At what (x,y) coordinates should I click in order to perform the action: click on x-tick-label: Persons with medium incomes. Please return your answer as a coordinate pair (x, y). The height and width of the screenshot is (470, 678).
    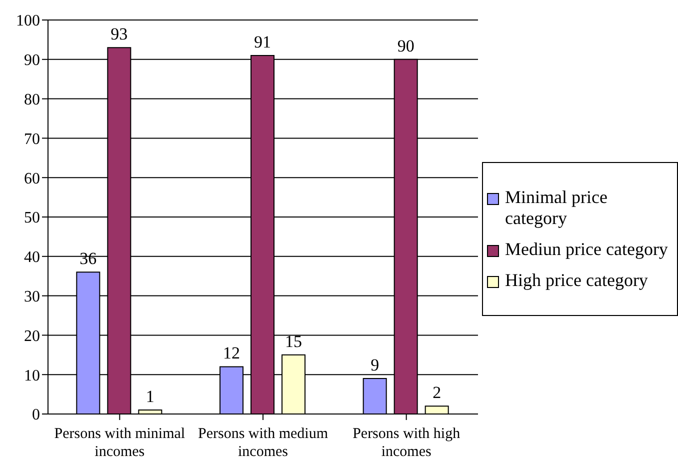
    Looking at the image, I should click on (263, 443).